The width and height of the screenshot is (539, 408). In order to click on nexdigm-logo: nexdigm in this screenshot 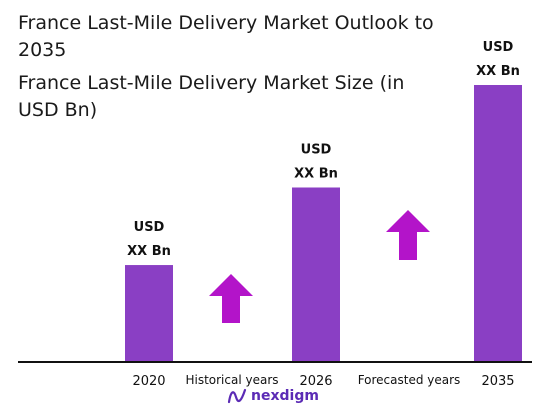, I will do `click(273, 396)`.